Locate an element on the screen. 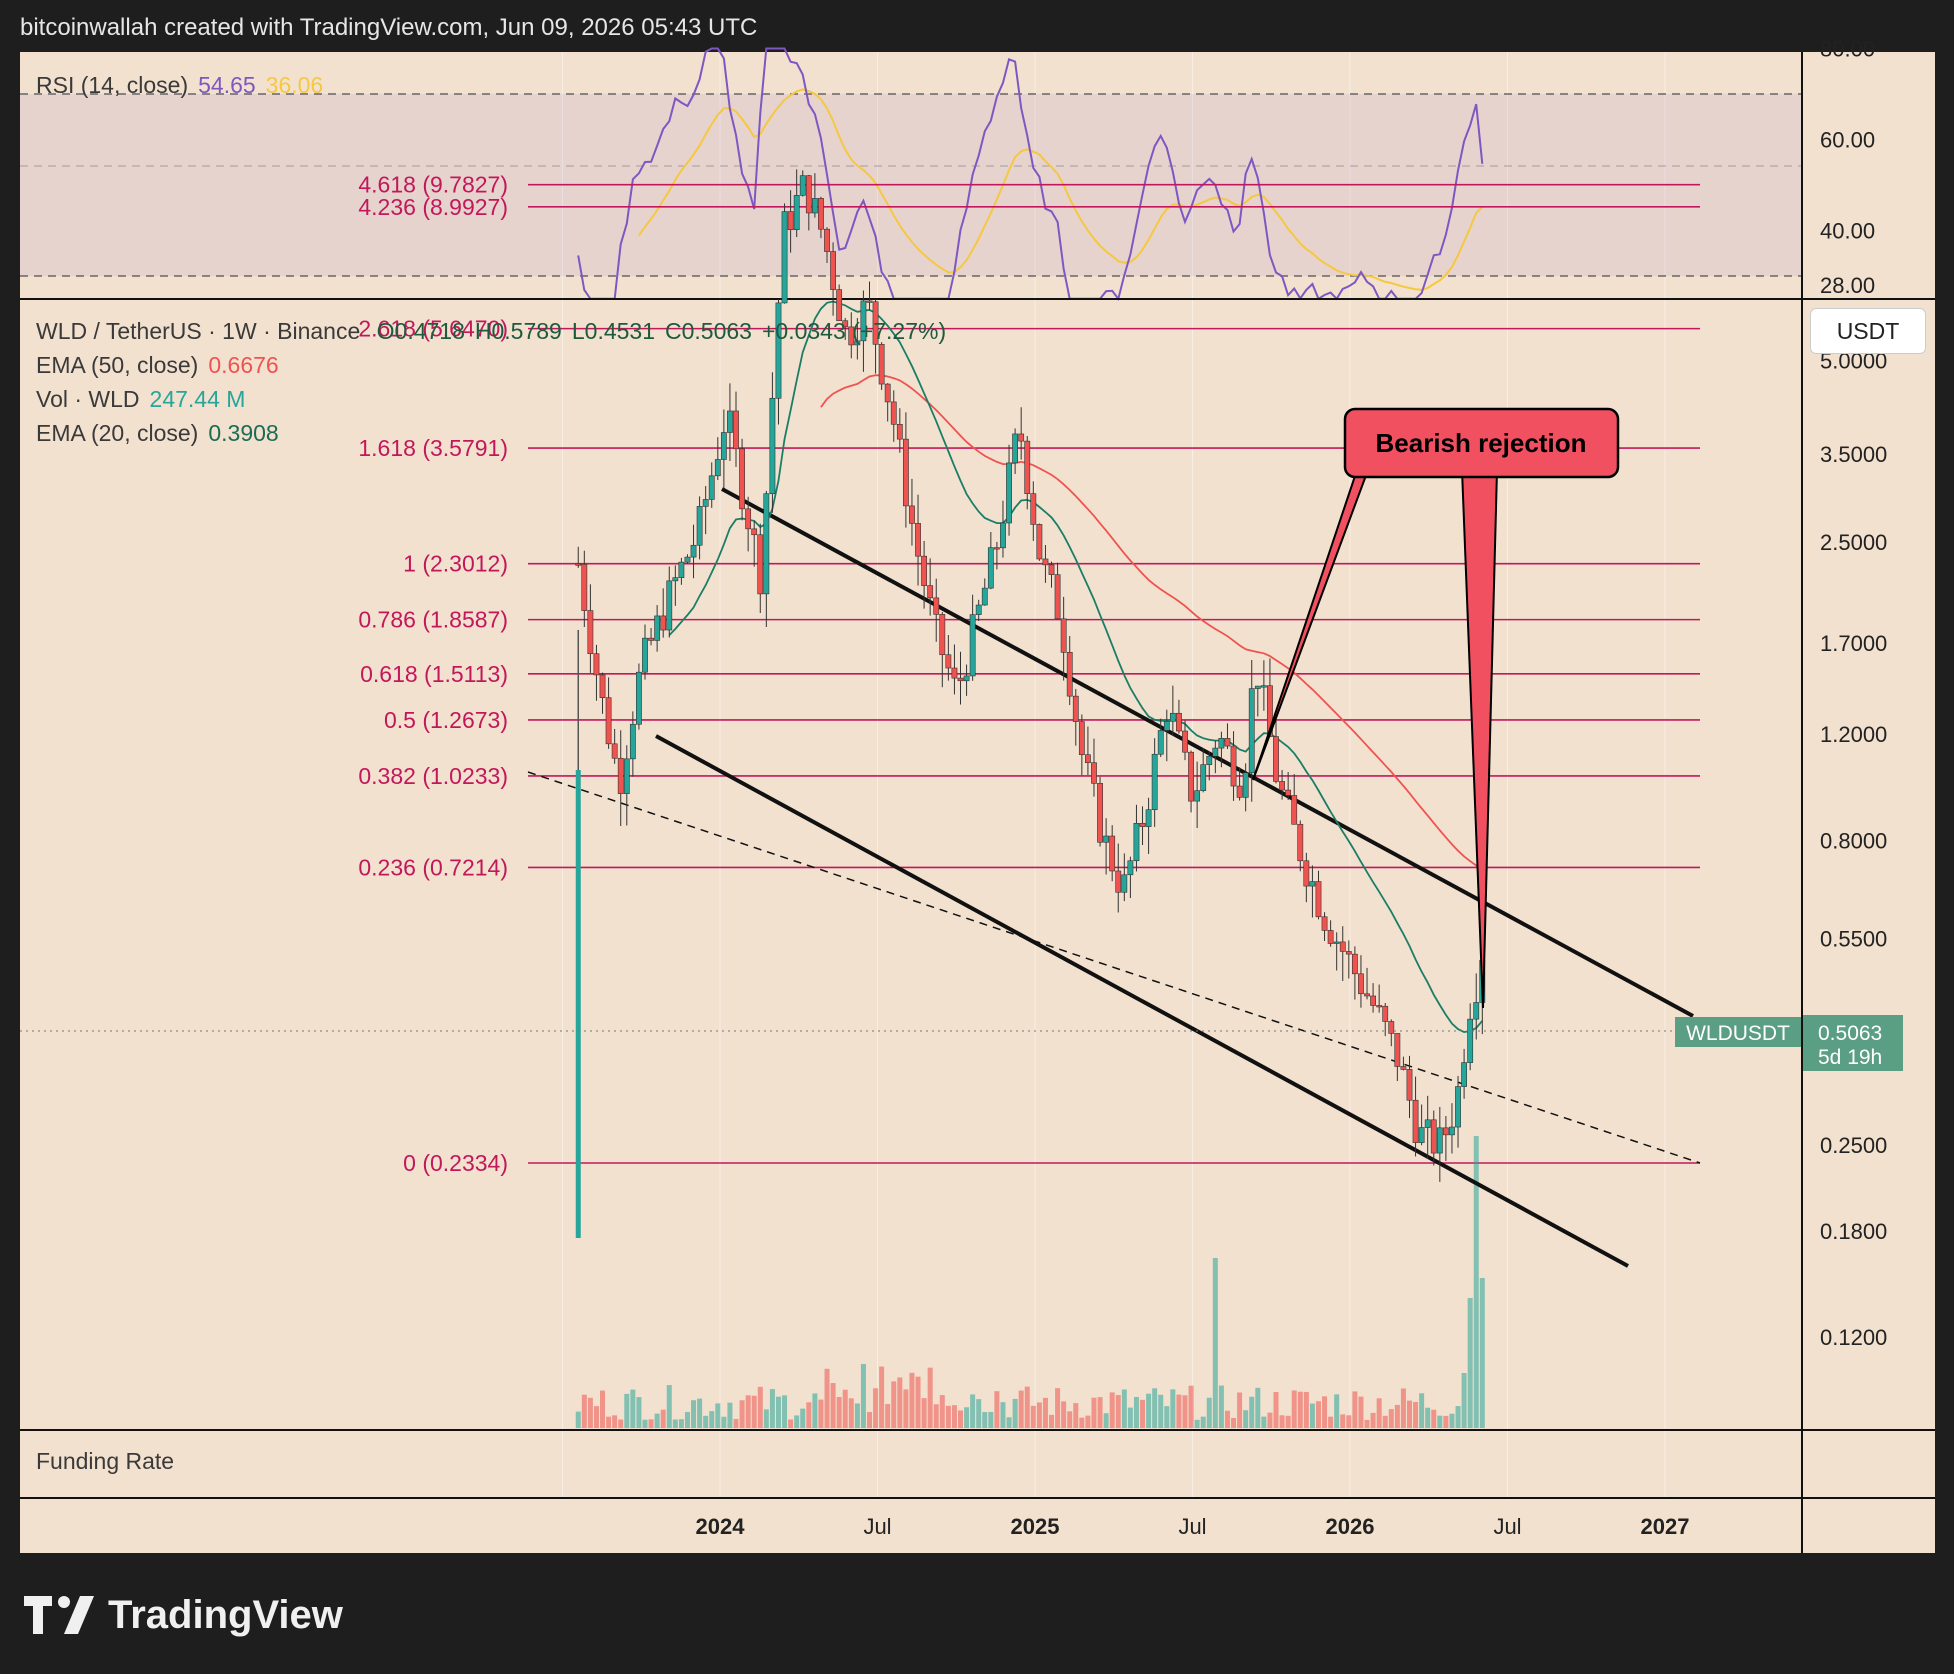 This screenshot has width=1954, height=1674. callout-pointer-left is located at coordinates (1311, 625).